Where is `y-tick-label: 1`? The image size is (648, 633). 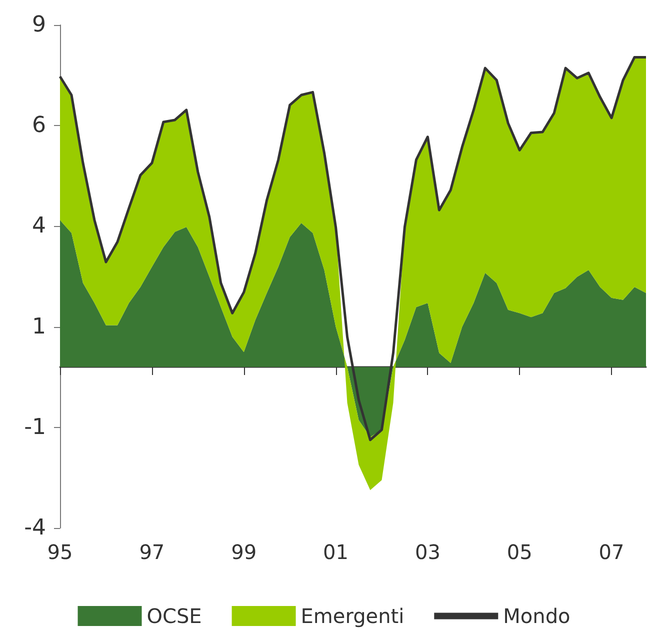
y-tick-label: 1 is located at coordinates (39, 327).